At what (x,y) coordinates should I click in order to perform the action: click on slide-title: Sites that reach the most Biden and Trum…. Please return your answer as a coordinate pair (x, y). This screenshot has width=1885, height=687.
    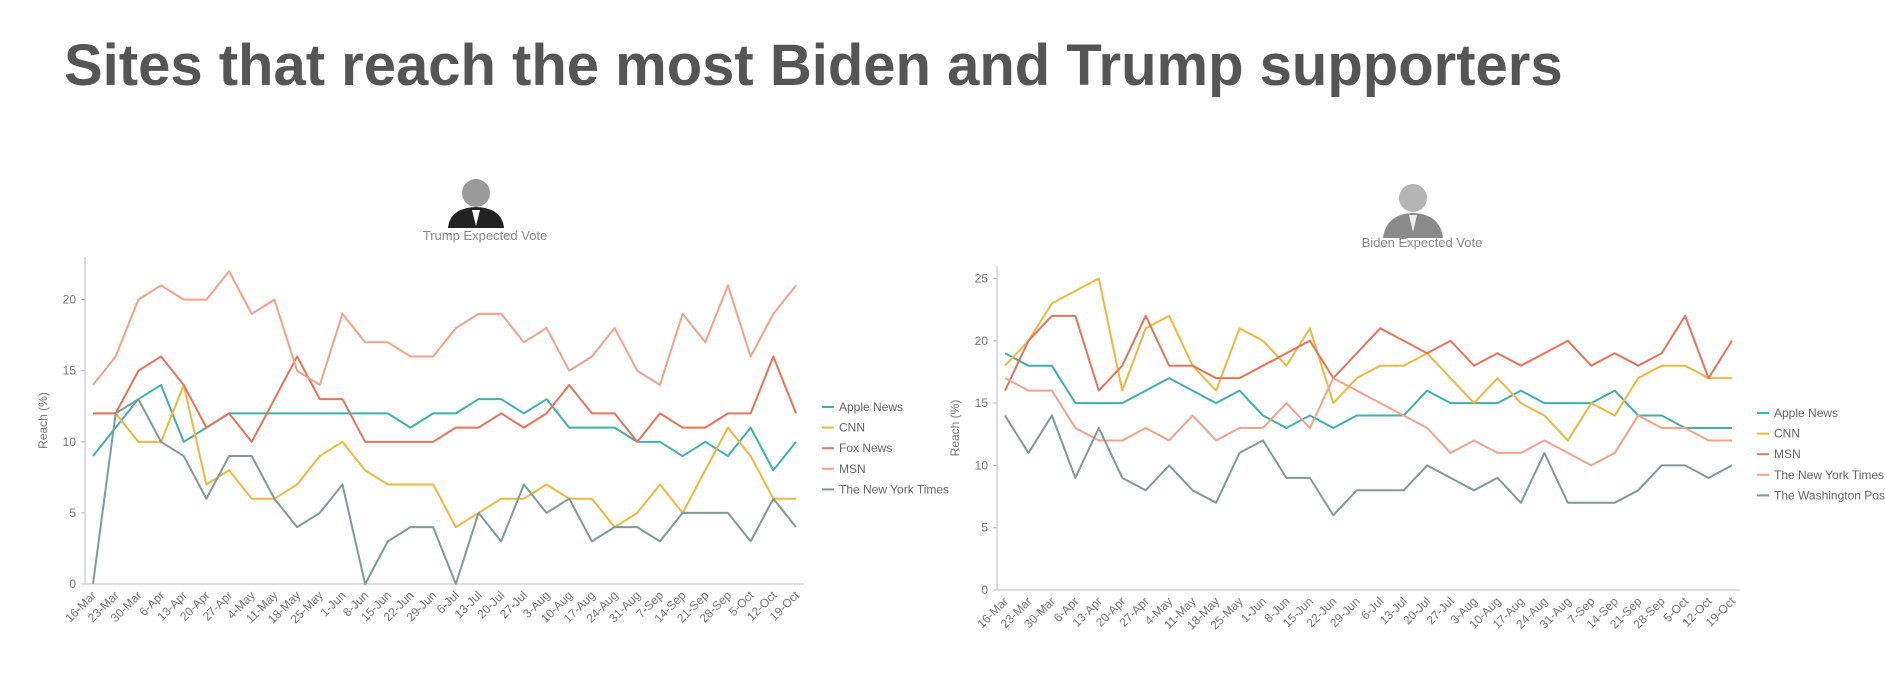
    Looking at the image, I should click on (813, 65).